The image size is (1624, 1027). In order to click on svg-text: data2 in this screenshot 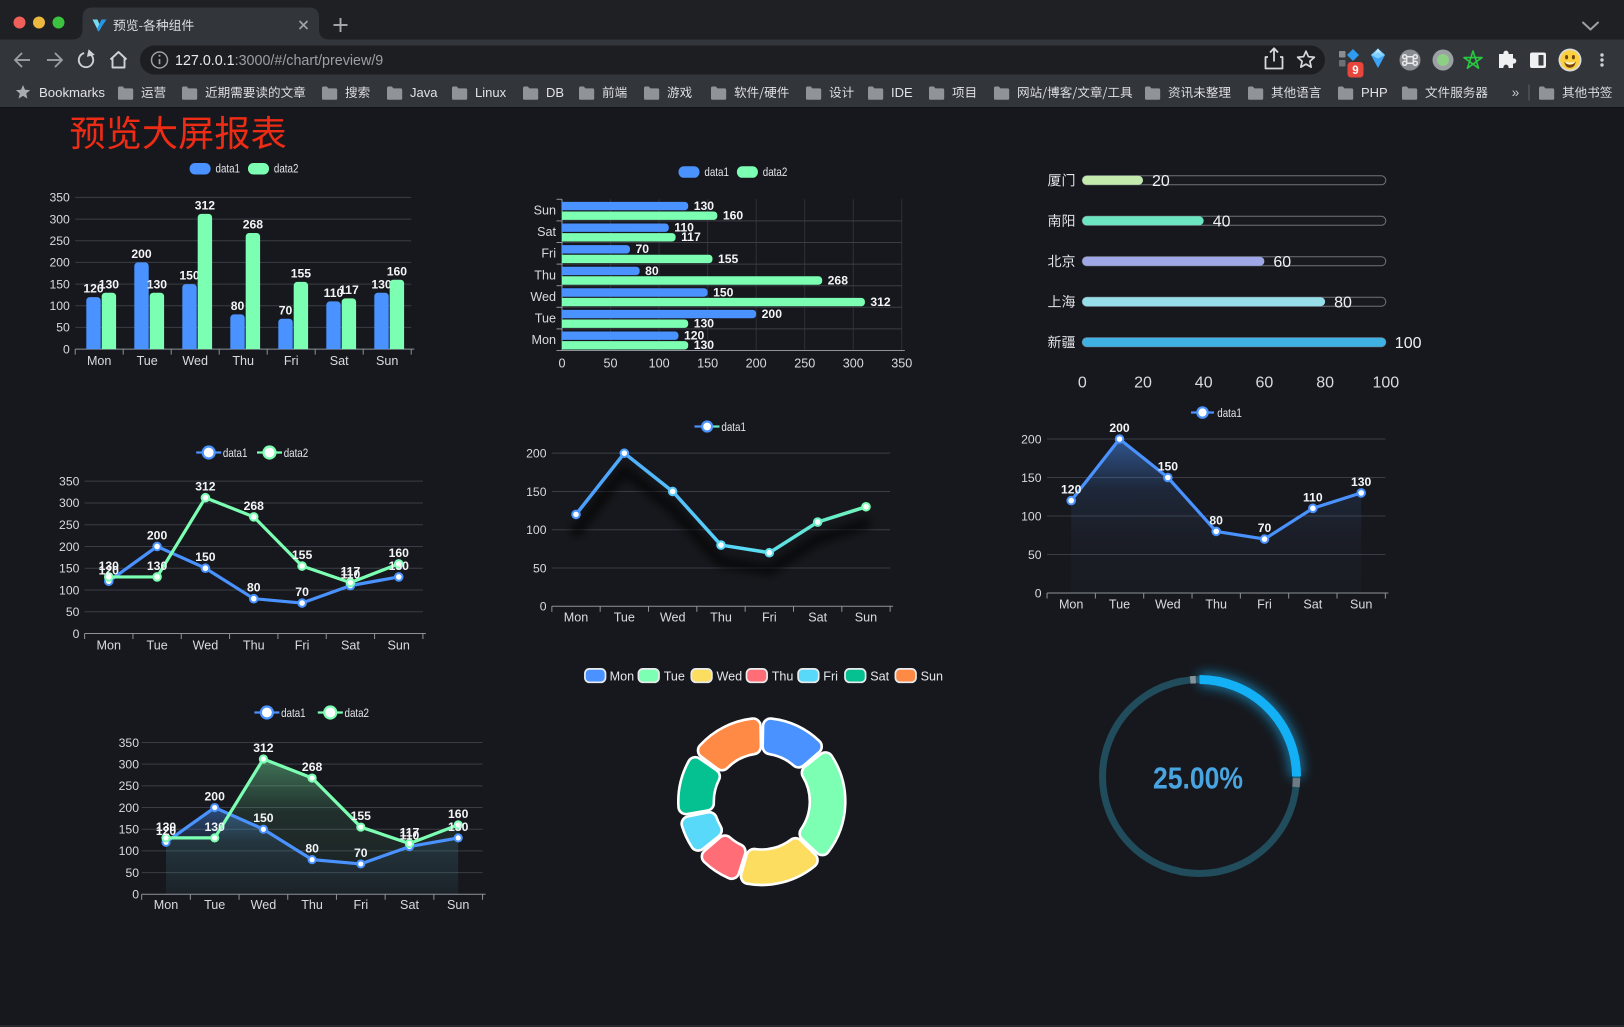, I will do `click(286, 169)`.